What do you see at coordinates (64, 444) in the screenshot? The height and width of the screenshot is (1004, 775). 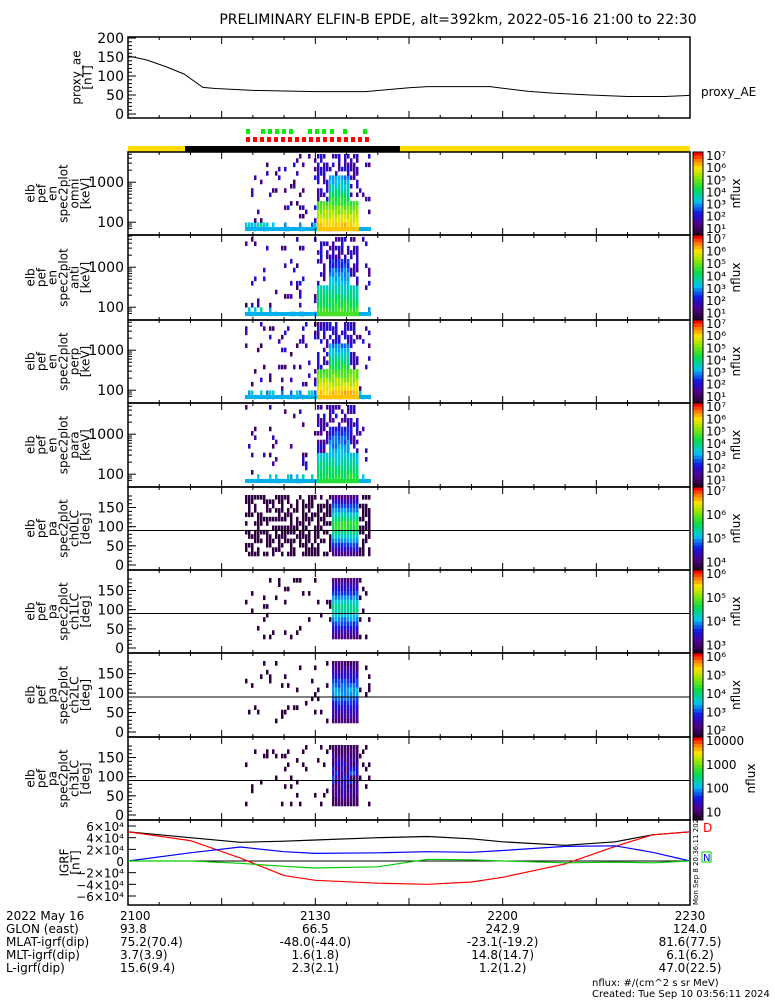 I see `y-axis-label-line: spec2plot` at bounding box center [64, 444].